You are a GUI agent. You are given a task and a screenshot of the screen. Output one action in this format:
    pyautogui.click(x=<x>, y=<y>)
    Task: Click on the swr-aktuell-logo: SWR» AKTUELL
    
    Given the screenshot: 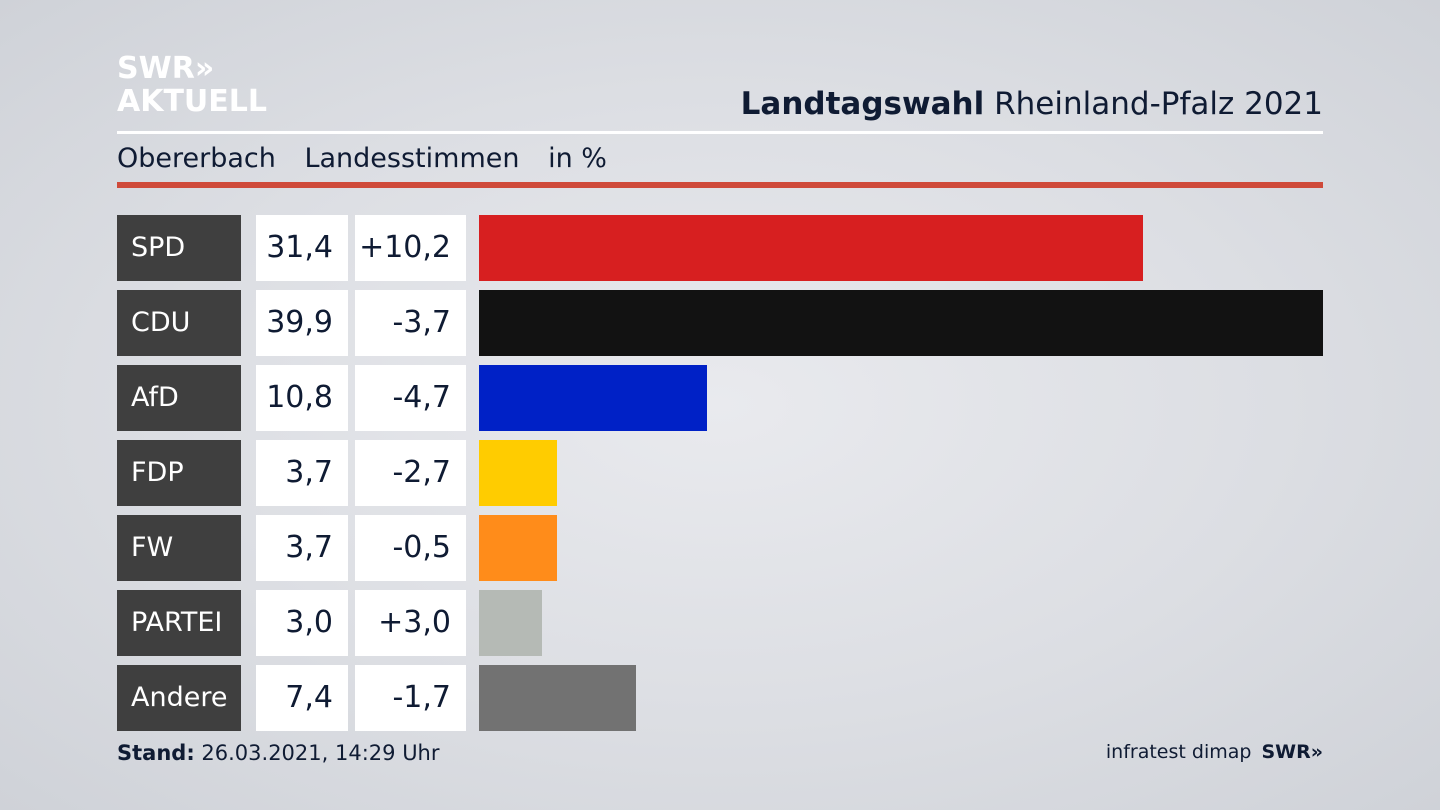 What is the action you would take?
    pyautogui.click(x=192, y=85)
    